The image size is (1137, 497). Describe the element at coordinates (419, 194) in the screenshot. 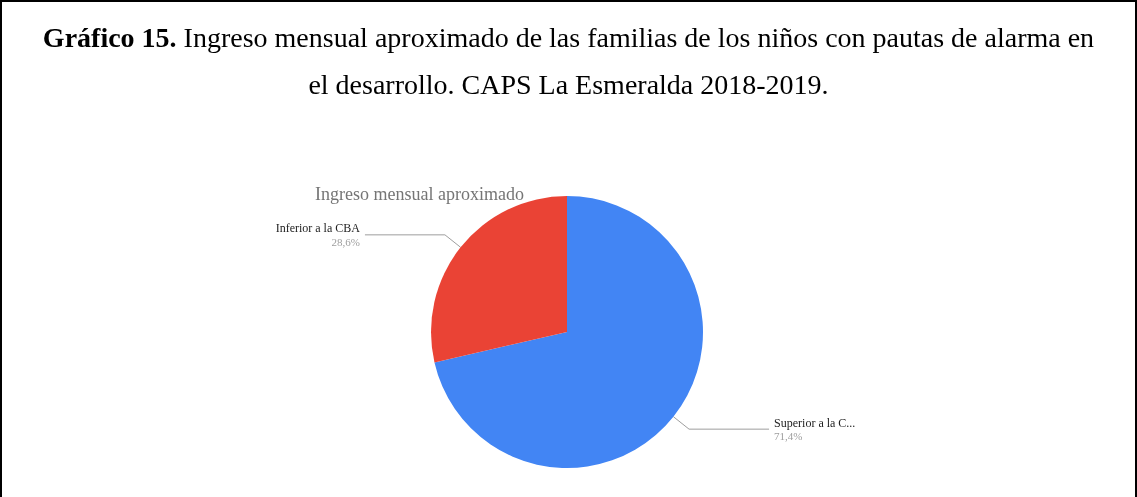

I see `chart-subtitle: Ingreso mensual aproximado` at that location.